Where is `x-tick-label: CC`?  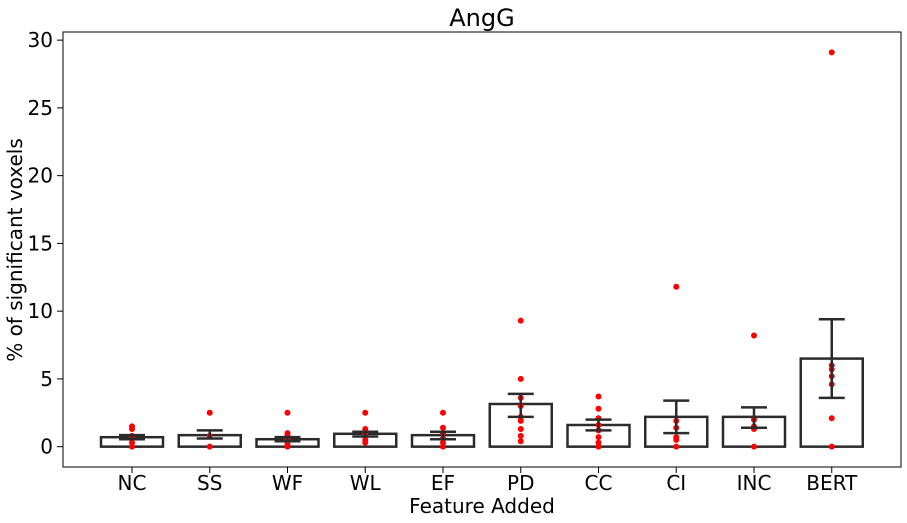 x-tick-label: CC is located at coordinates (599, 483).